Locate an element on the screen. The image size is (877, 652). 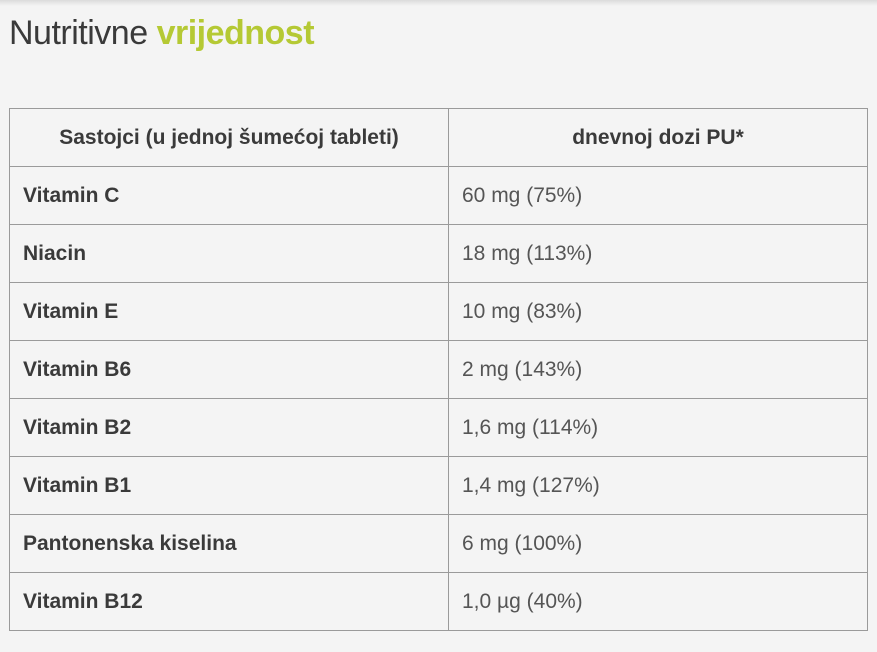
column-header-daily-dose: dnevnoj dozi PU* is located at coordinates (658, 137).